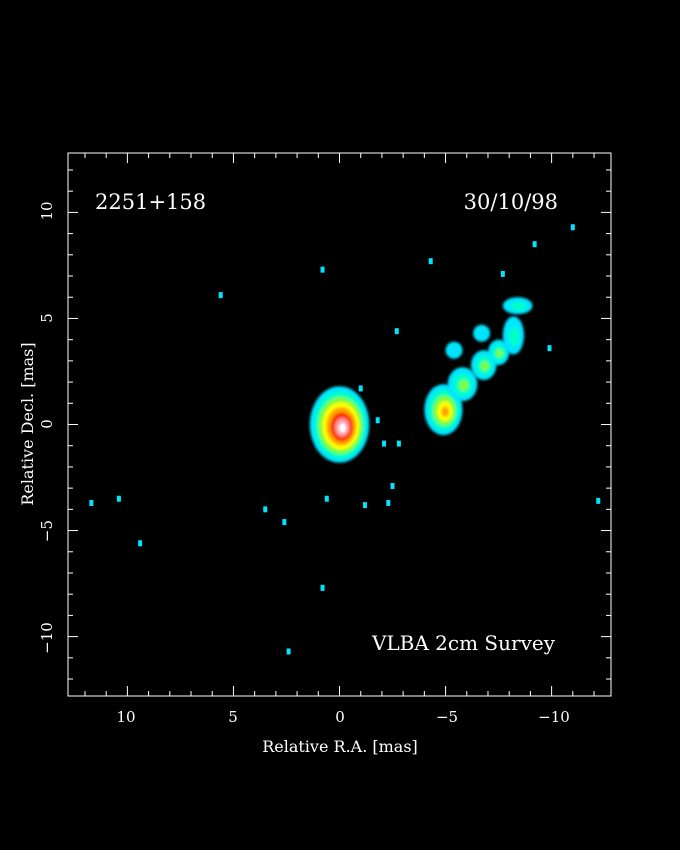 The width and height of the screenshot is (680, 850). What do you see at coordinates (47, 424) in the screenshot?
I see `y-tick-label-0: 0` at bounding box center [47, 424].